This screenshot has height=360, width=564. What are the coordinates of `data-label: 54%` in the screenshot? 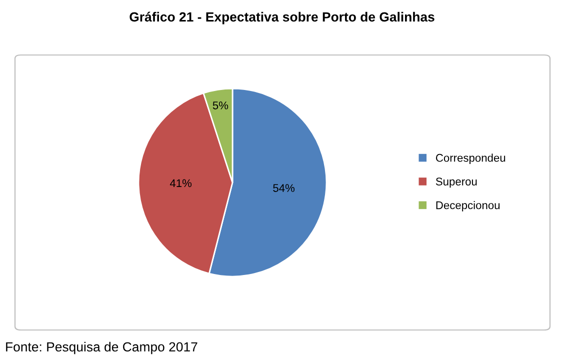 It's located at (284, 188).